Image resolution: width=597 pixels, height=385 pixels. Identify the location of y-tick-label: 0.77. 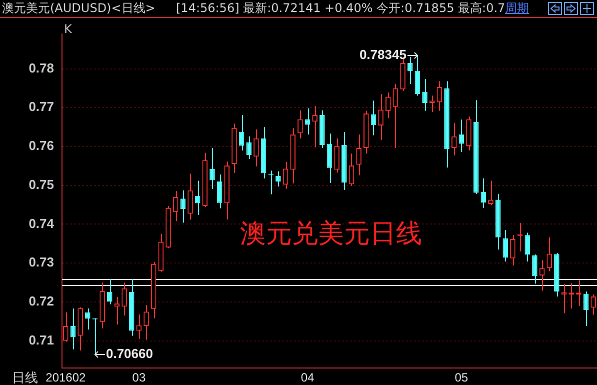
(41, 106).